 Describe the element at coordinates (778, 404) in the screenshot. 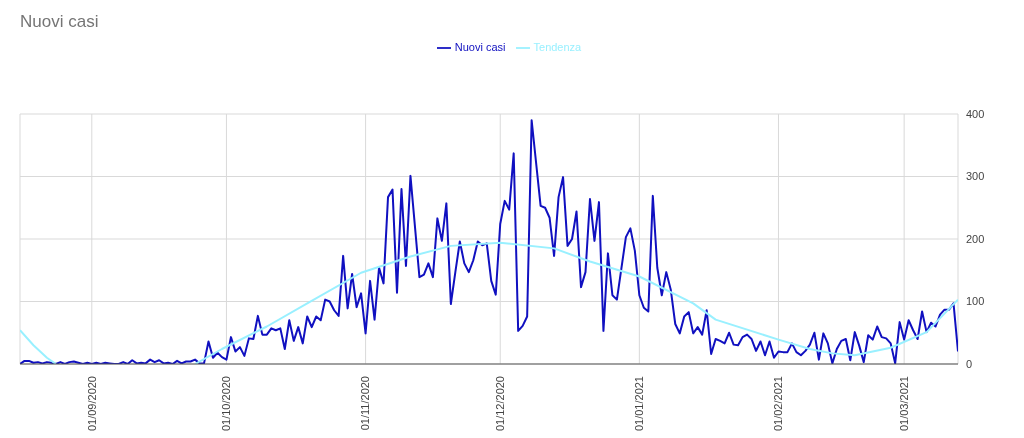

I see `x-tick-label: 01/02/2021` at that location.